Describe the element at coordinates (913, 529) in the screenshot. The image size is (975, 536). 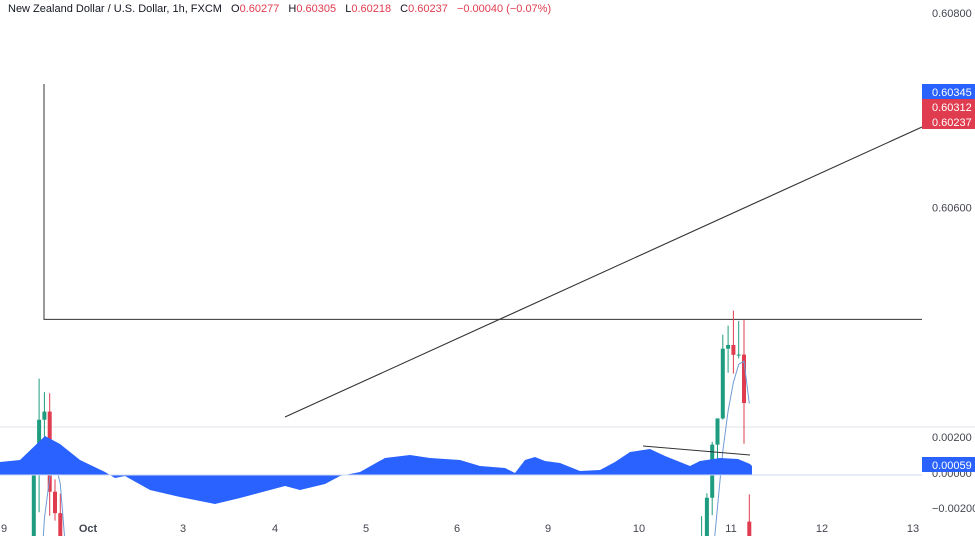
I see `time-tick-label: 13` at that location.